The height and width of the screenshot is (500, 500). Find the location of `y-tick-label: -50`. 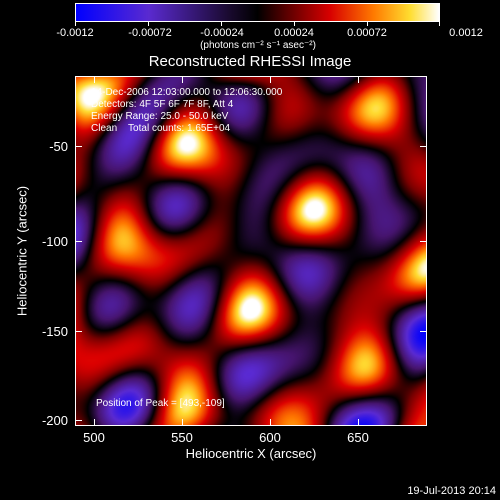

y-tick-label: -50 is located at coordinates (58, 146).